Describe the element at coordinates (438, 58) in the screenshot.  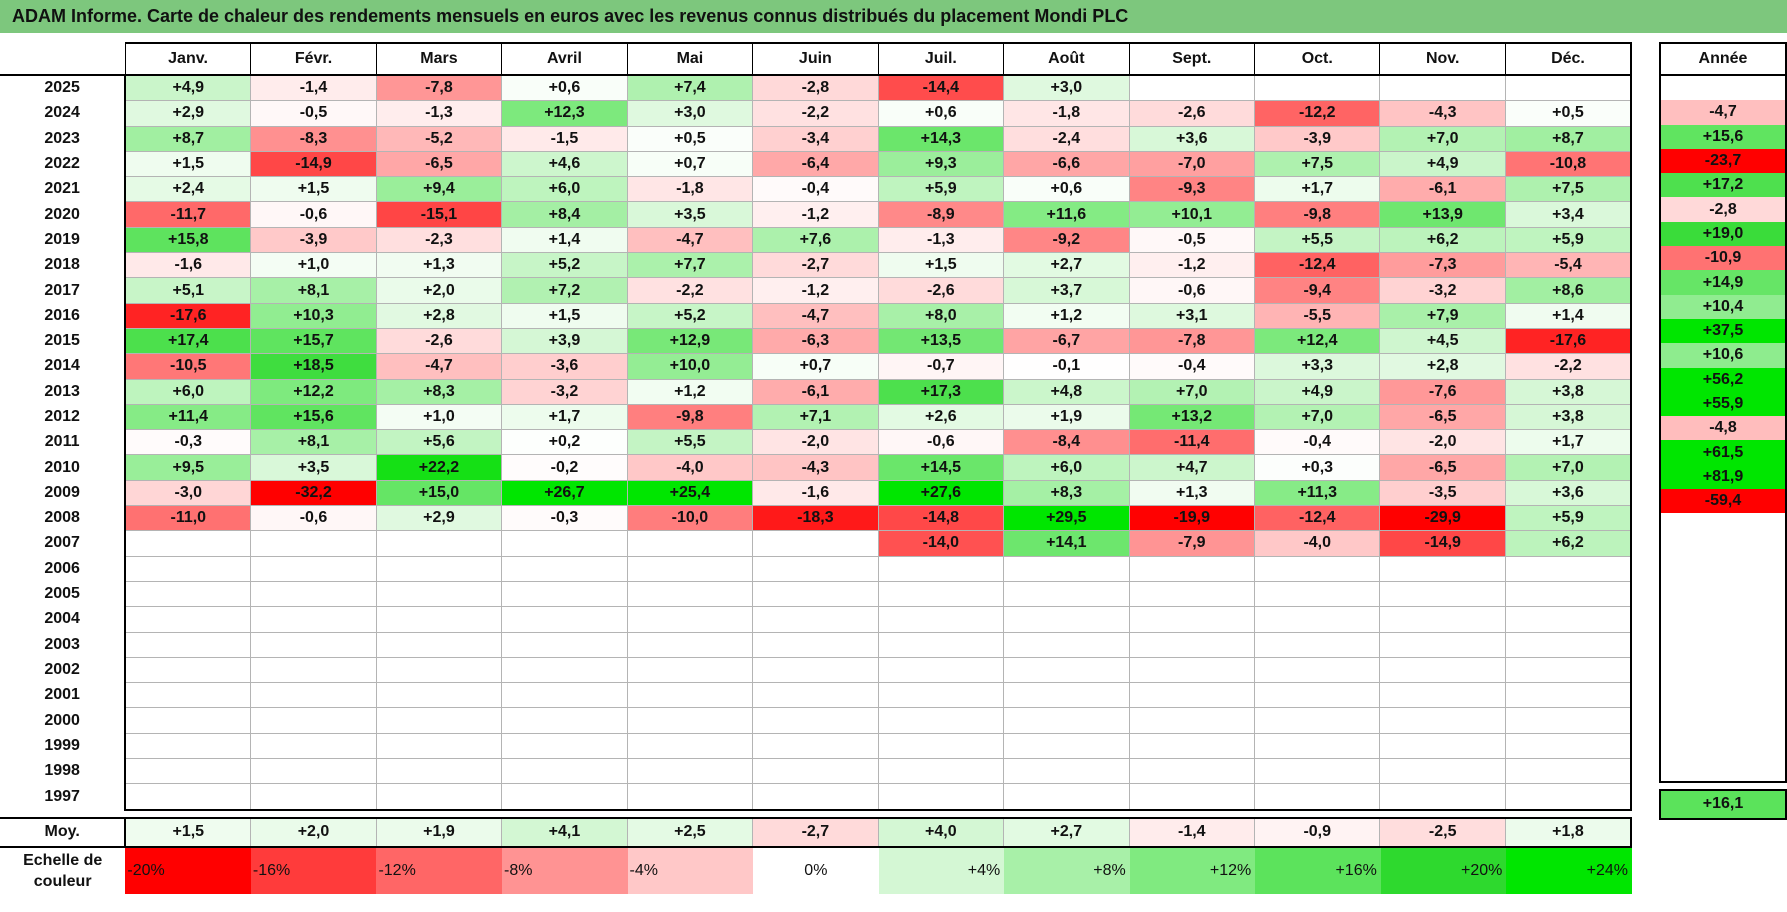
I see `month-header-2: Mars` at that location.